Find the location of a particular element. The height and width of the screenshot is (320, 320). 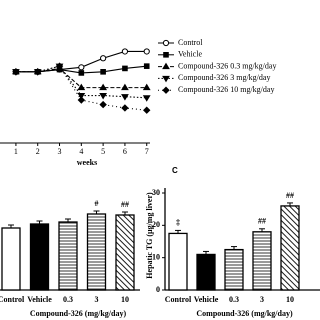

annotation: ‡ is located at coordinates (178, 222).